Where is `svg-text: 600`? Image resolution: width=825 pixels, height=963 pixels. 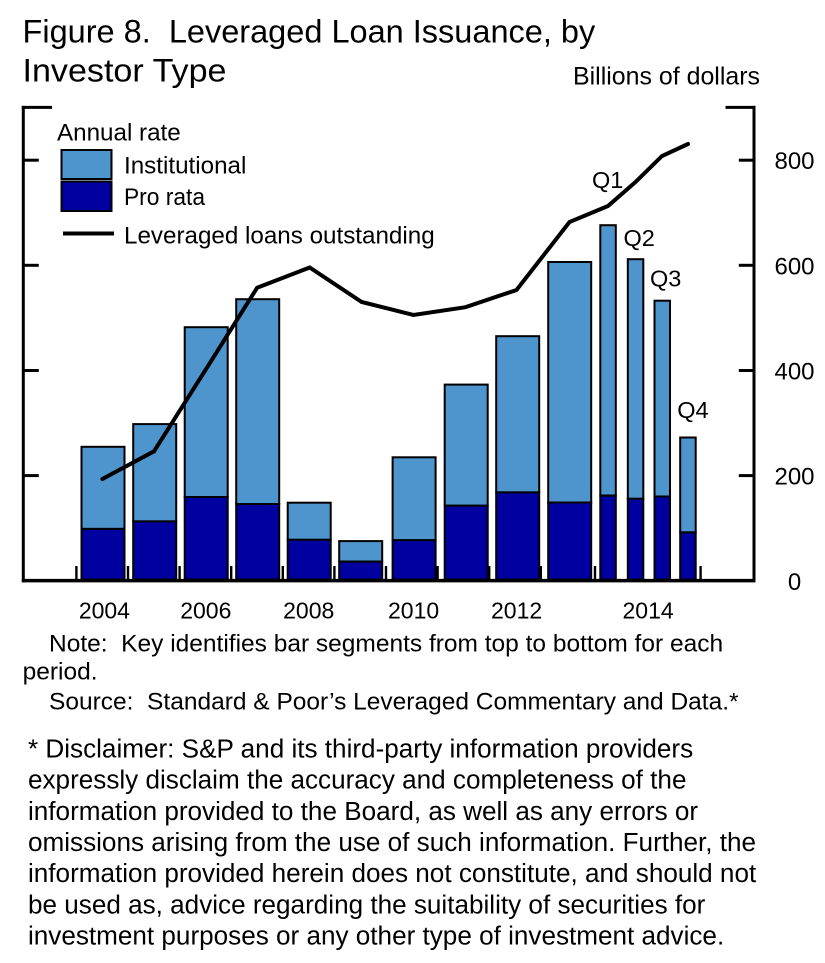
svg-text: 600 is located at coordinates (794, 266).